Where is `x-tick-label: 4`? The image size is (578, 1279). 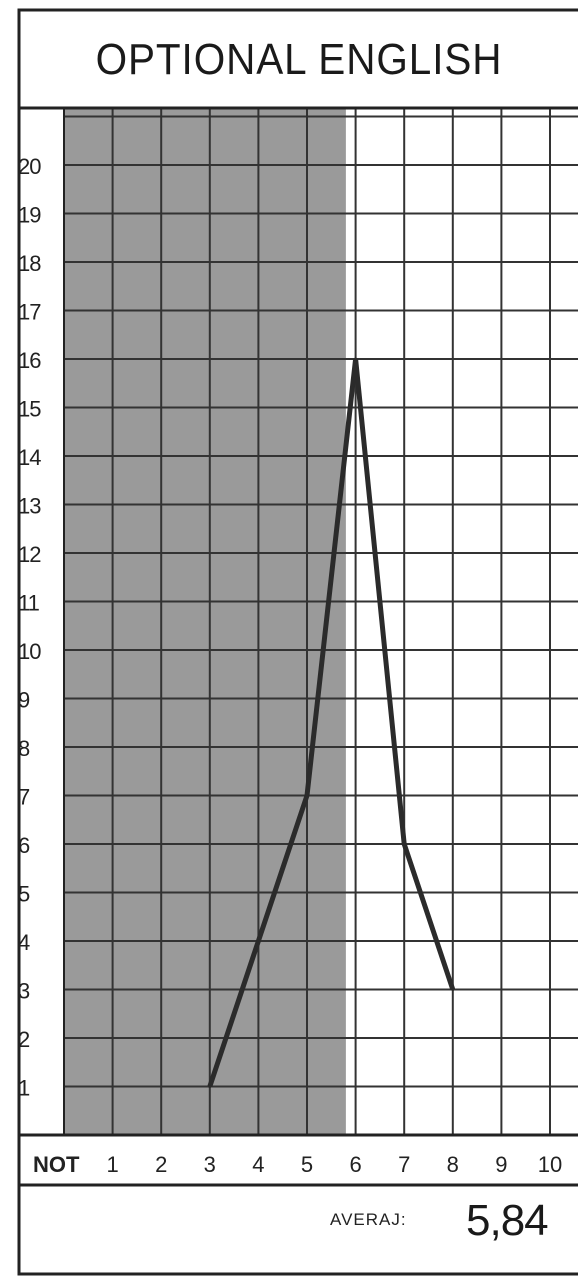 x-tick-label: 4 is located at coordinates (258, 1164).